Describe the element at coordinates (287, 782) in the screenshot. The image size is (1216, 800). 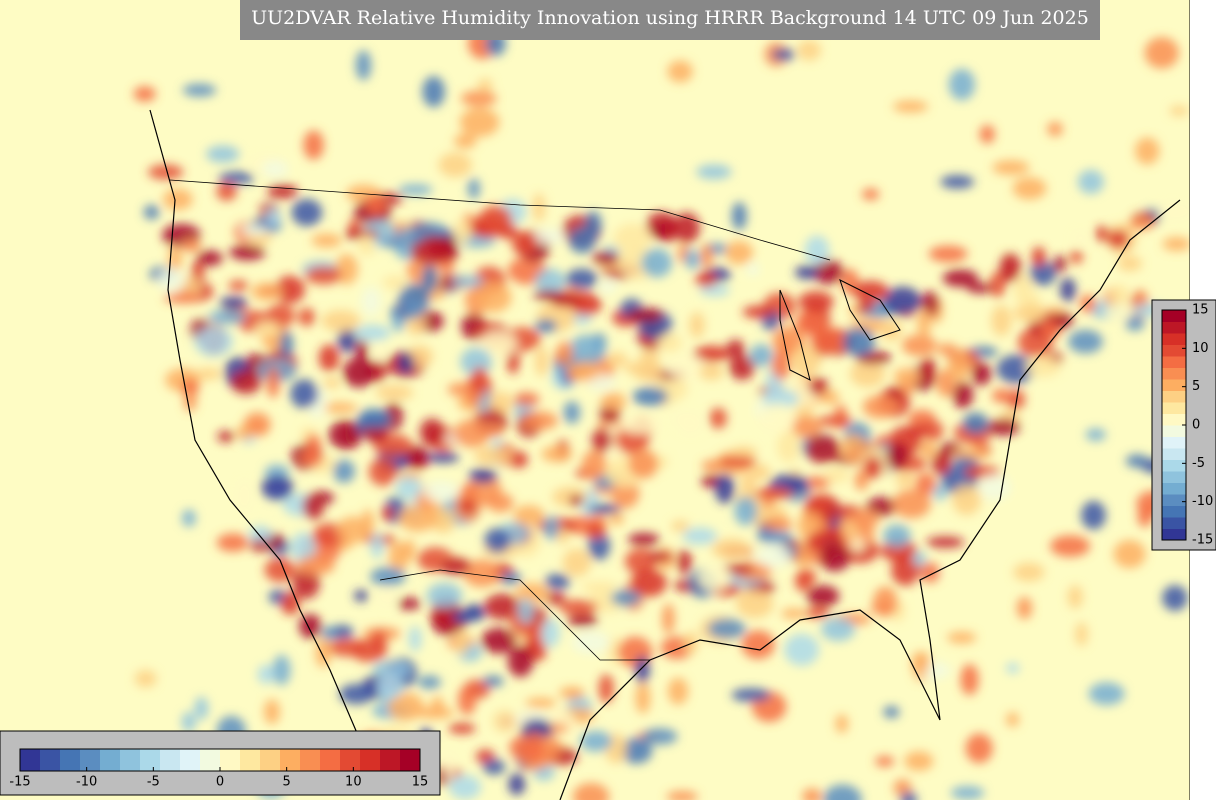
I see `colorbar-tick-label: 5` at that location.